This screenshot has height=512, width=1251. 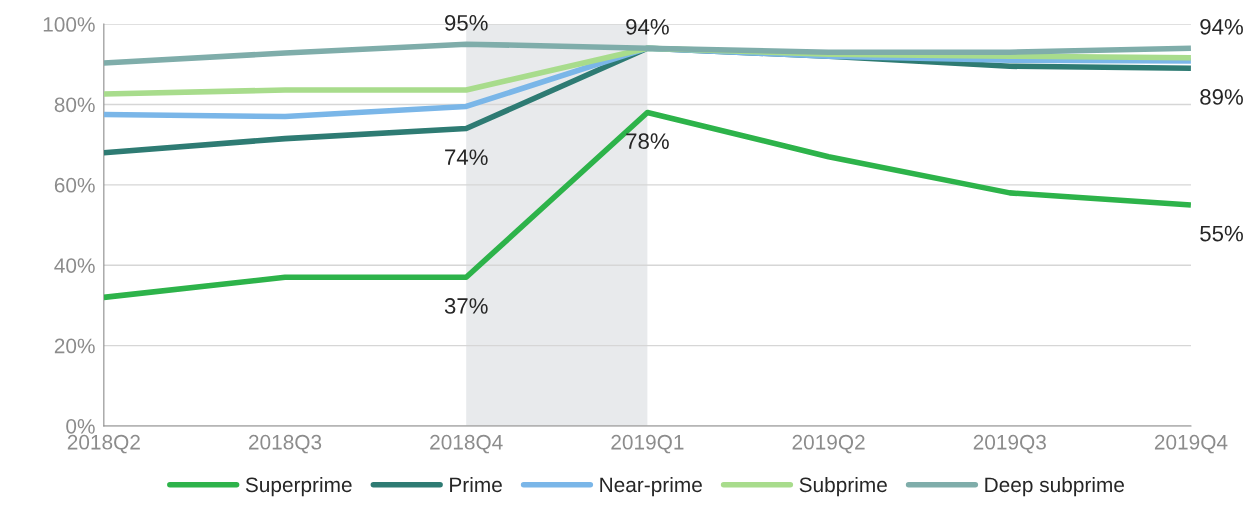 What do you see at coordinates (476, 484) in the screenshot?
I see `legend-label: Prime` at bounding box center [476, 484].